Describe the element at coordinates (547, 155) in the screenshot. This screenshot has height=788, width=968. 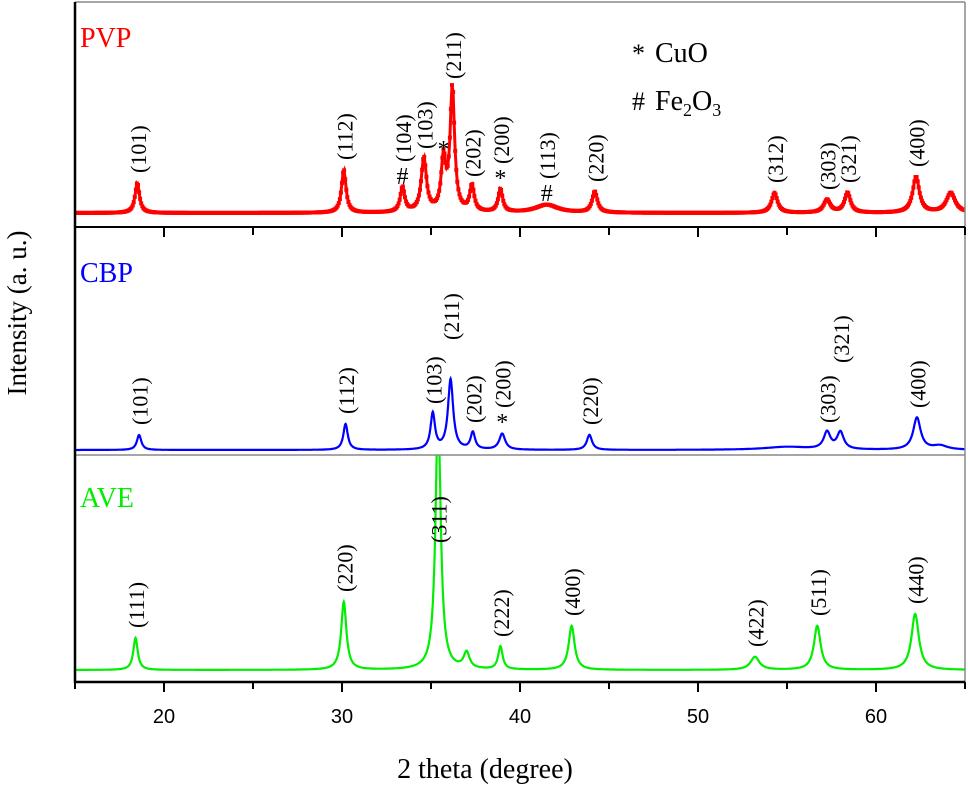
I see `peak-label: (113)` at that location.